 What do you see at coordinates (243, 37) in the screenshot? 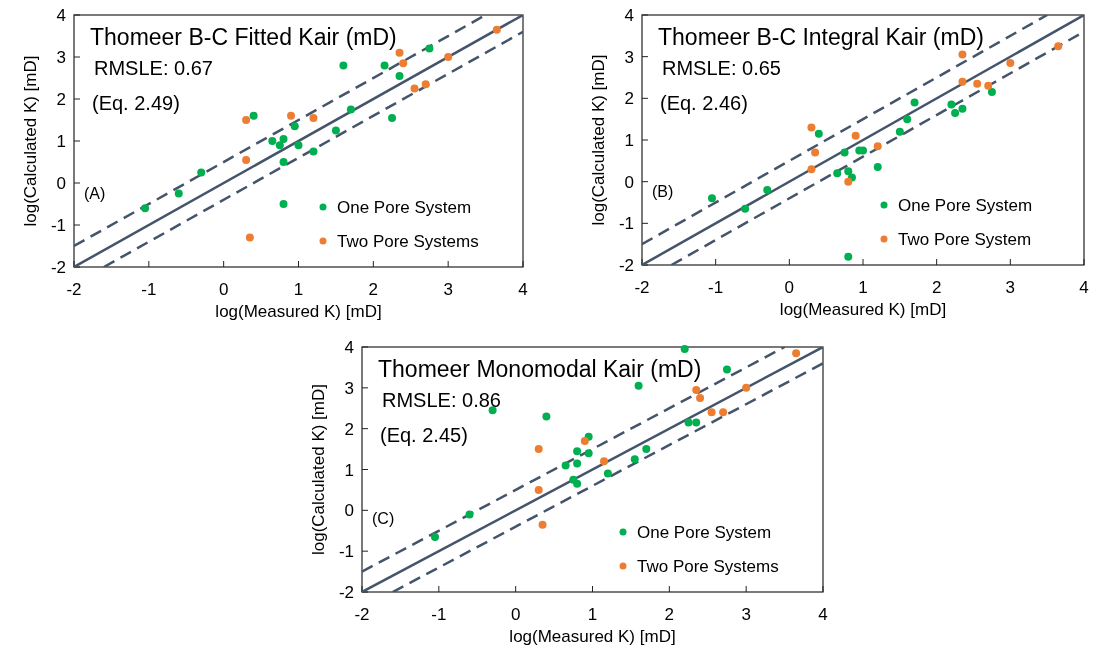
I see `chart-title: Thomeer B-C Fitted Kair (mD)` at bounding box center [243, 37].